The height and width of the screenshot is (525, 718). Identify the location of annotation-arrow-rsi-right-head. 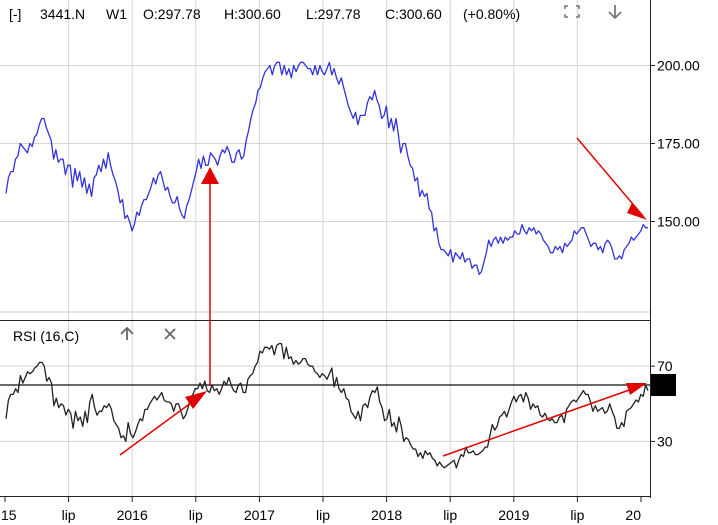
(636, 389).